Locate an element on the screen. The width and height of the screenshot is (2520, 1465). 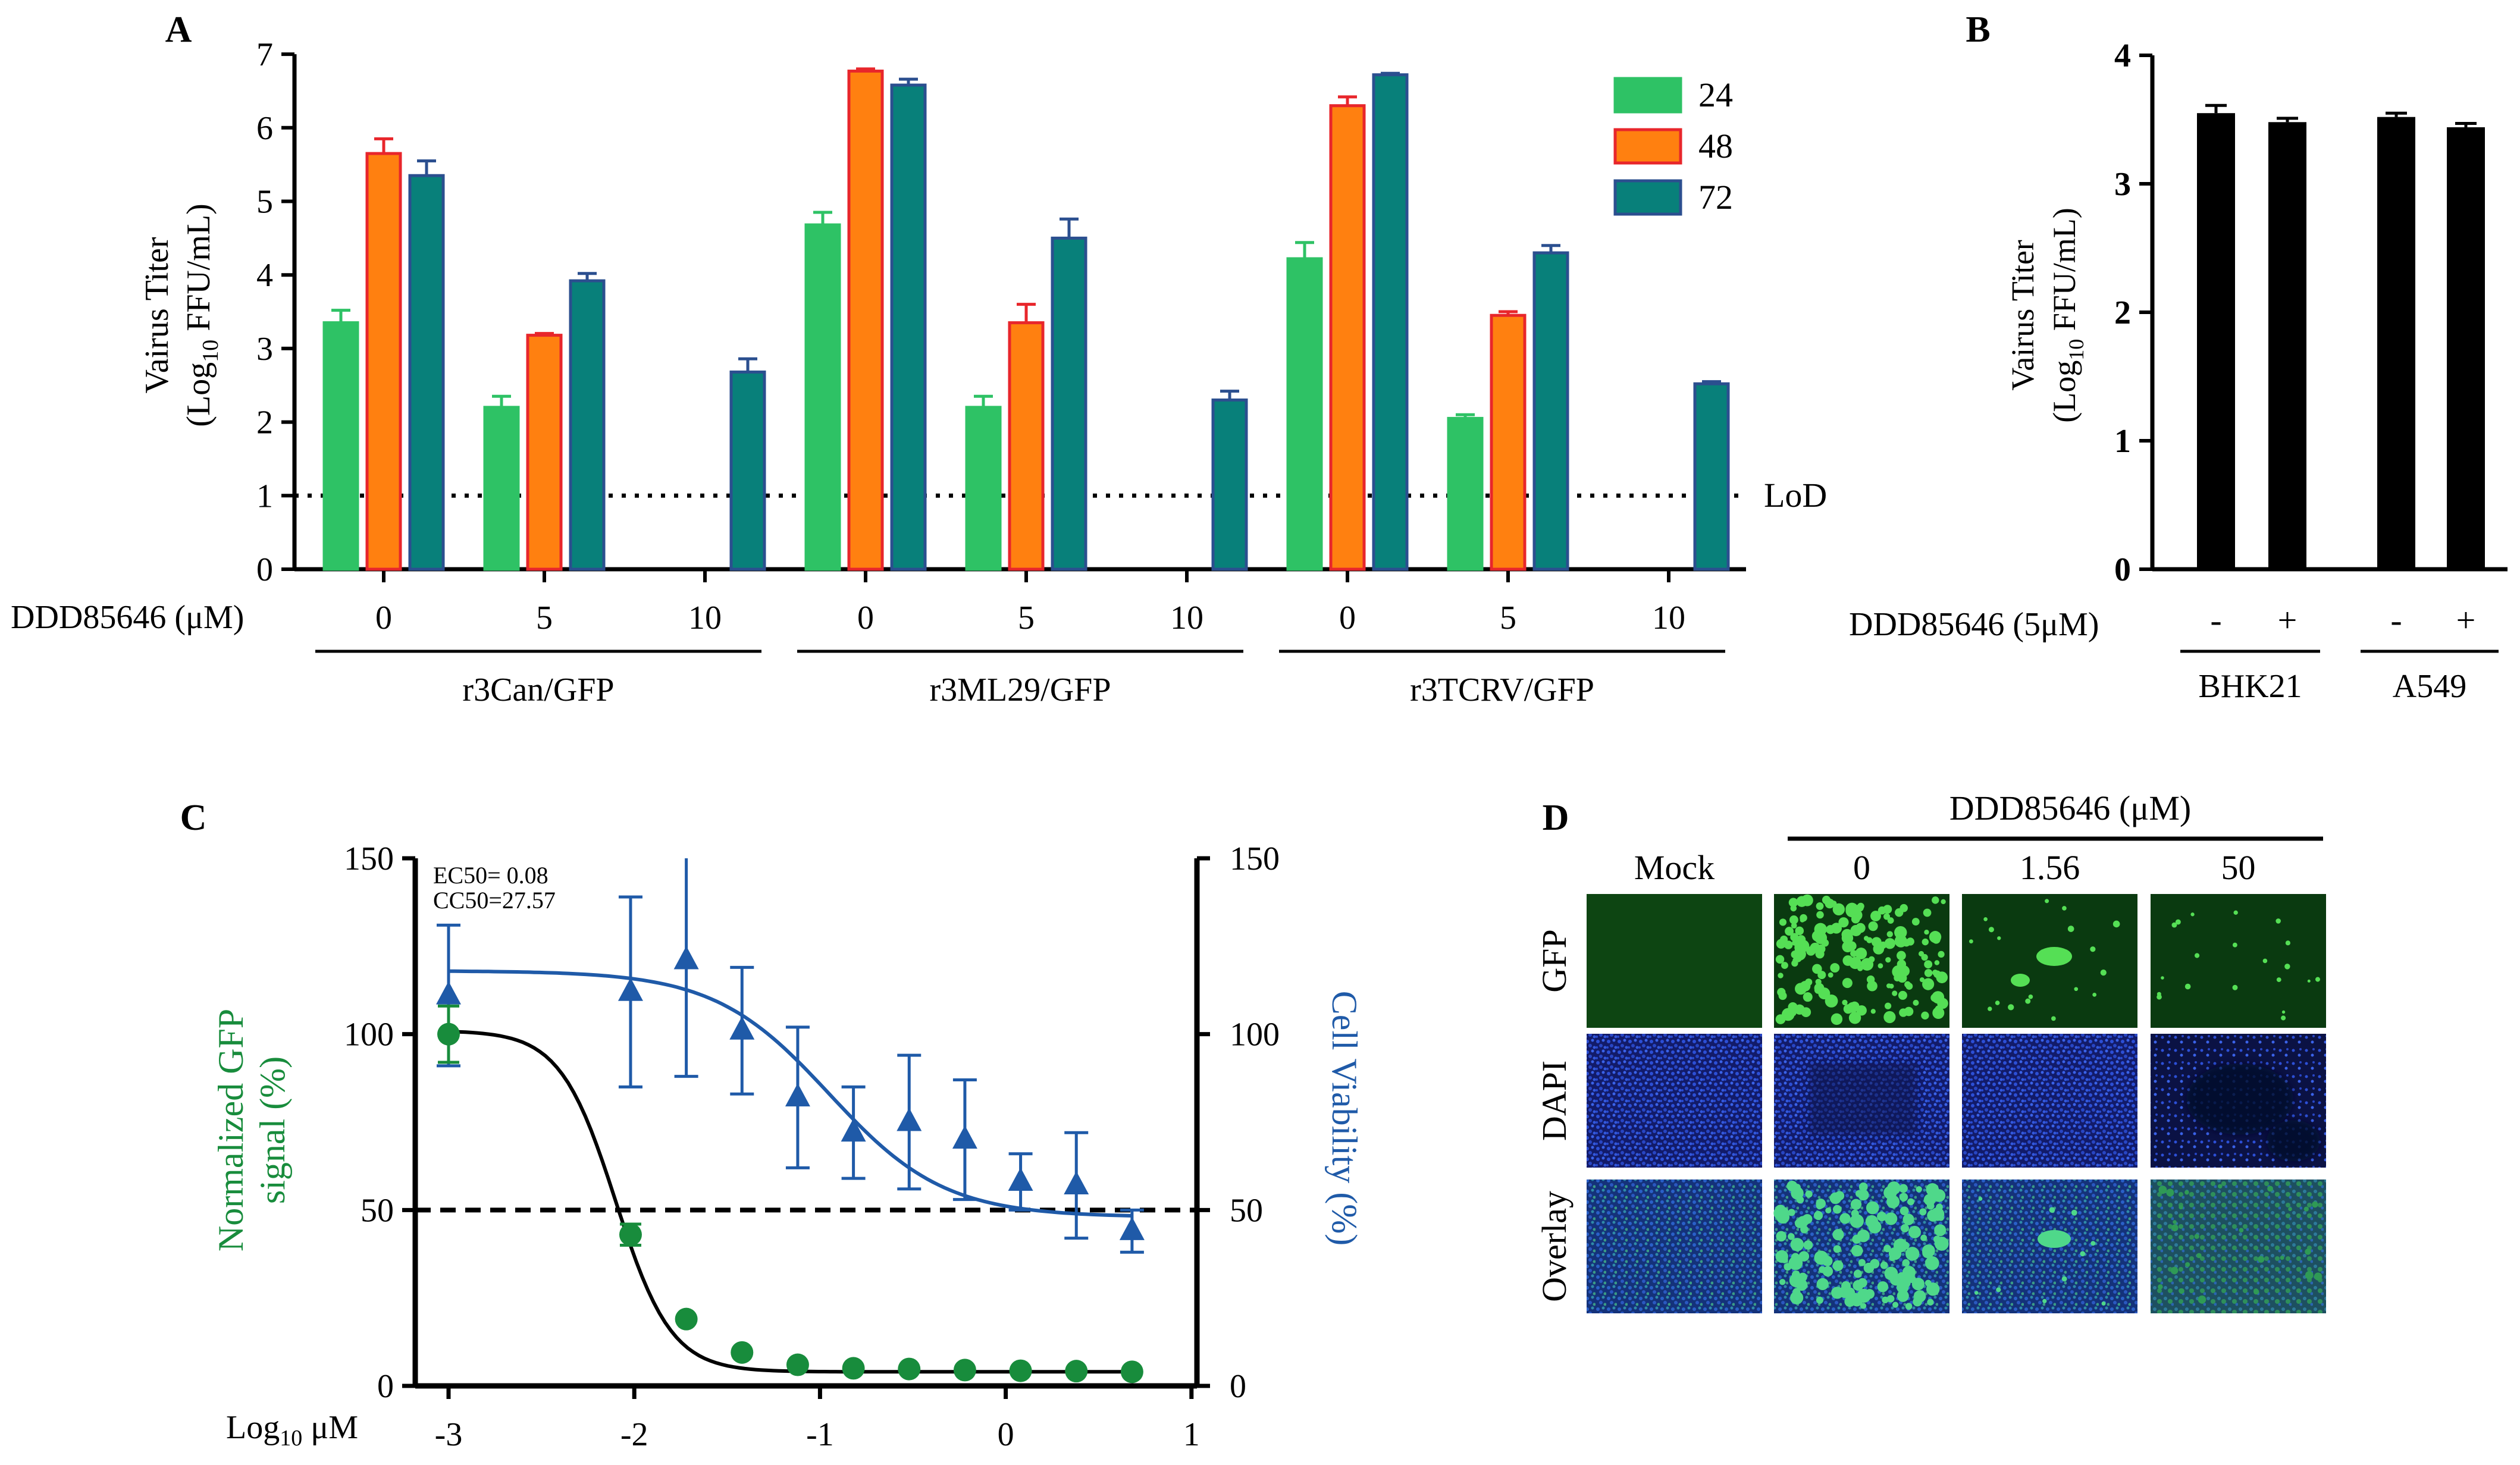
d-dapi-darkpatch is located at coordinates (2293, 1141).